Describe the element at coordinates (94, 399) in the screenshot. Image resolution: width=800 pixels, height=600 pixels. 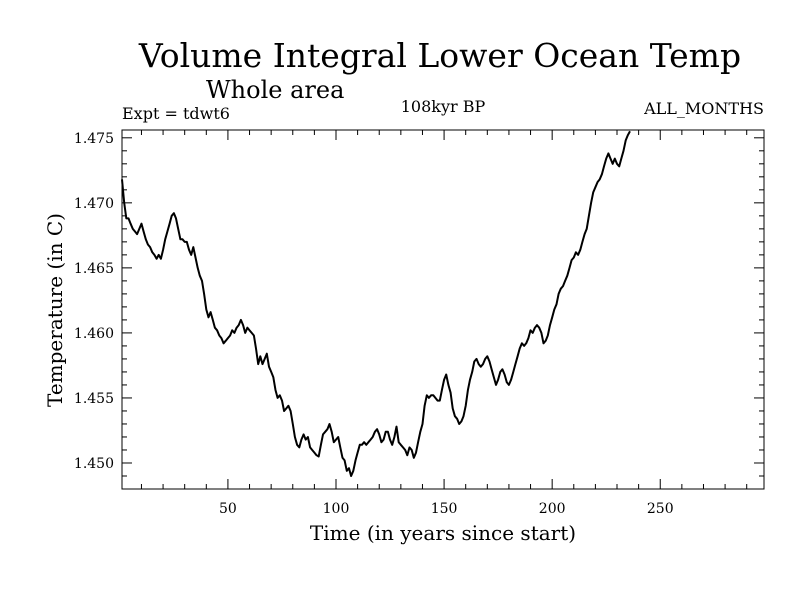
I see `y-tick-label: 1.455` at that location.